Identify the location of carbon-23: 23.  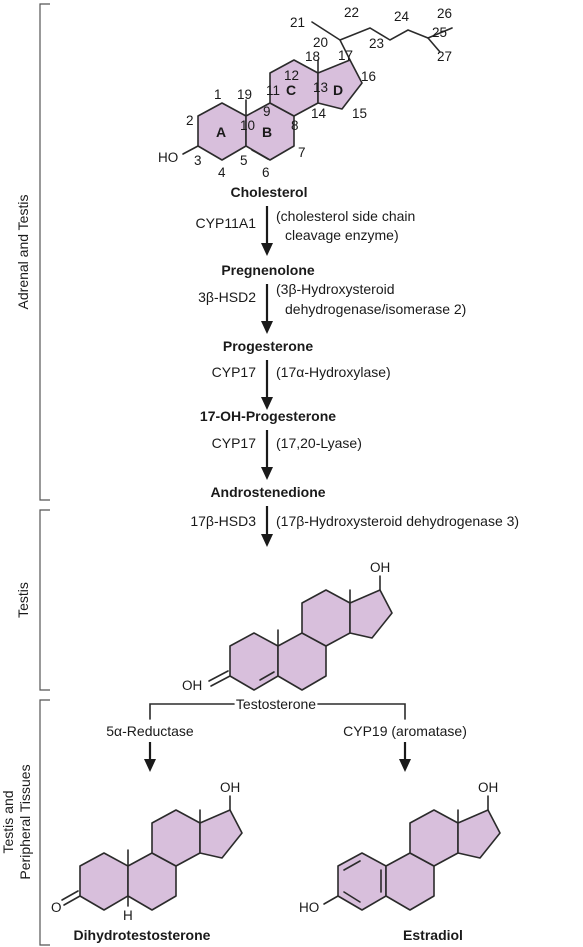
(376, 43).